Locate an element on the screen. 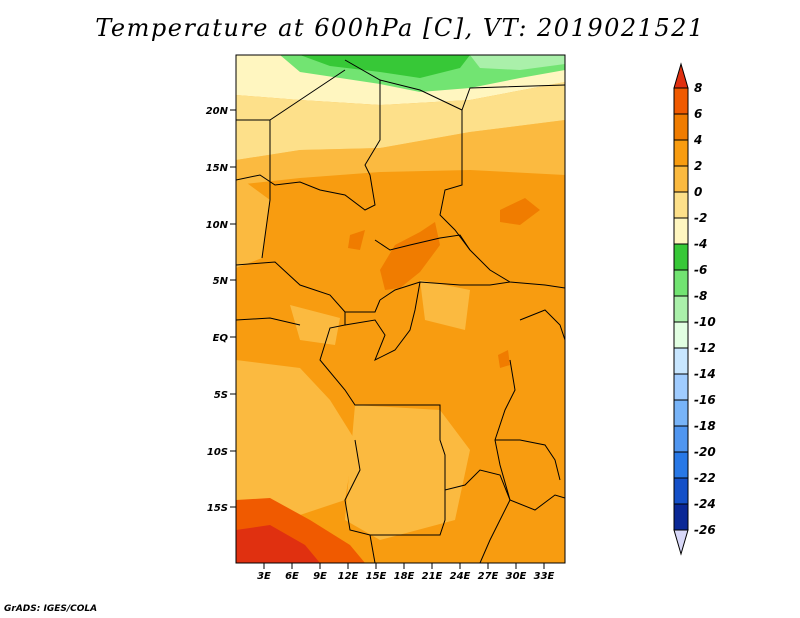  longitude-labels: 3E 6E 9E 12E 15E 18E 21E 24E 27E 30E 33E is located at coordinates (405, 576).